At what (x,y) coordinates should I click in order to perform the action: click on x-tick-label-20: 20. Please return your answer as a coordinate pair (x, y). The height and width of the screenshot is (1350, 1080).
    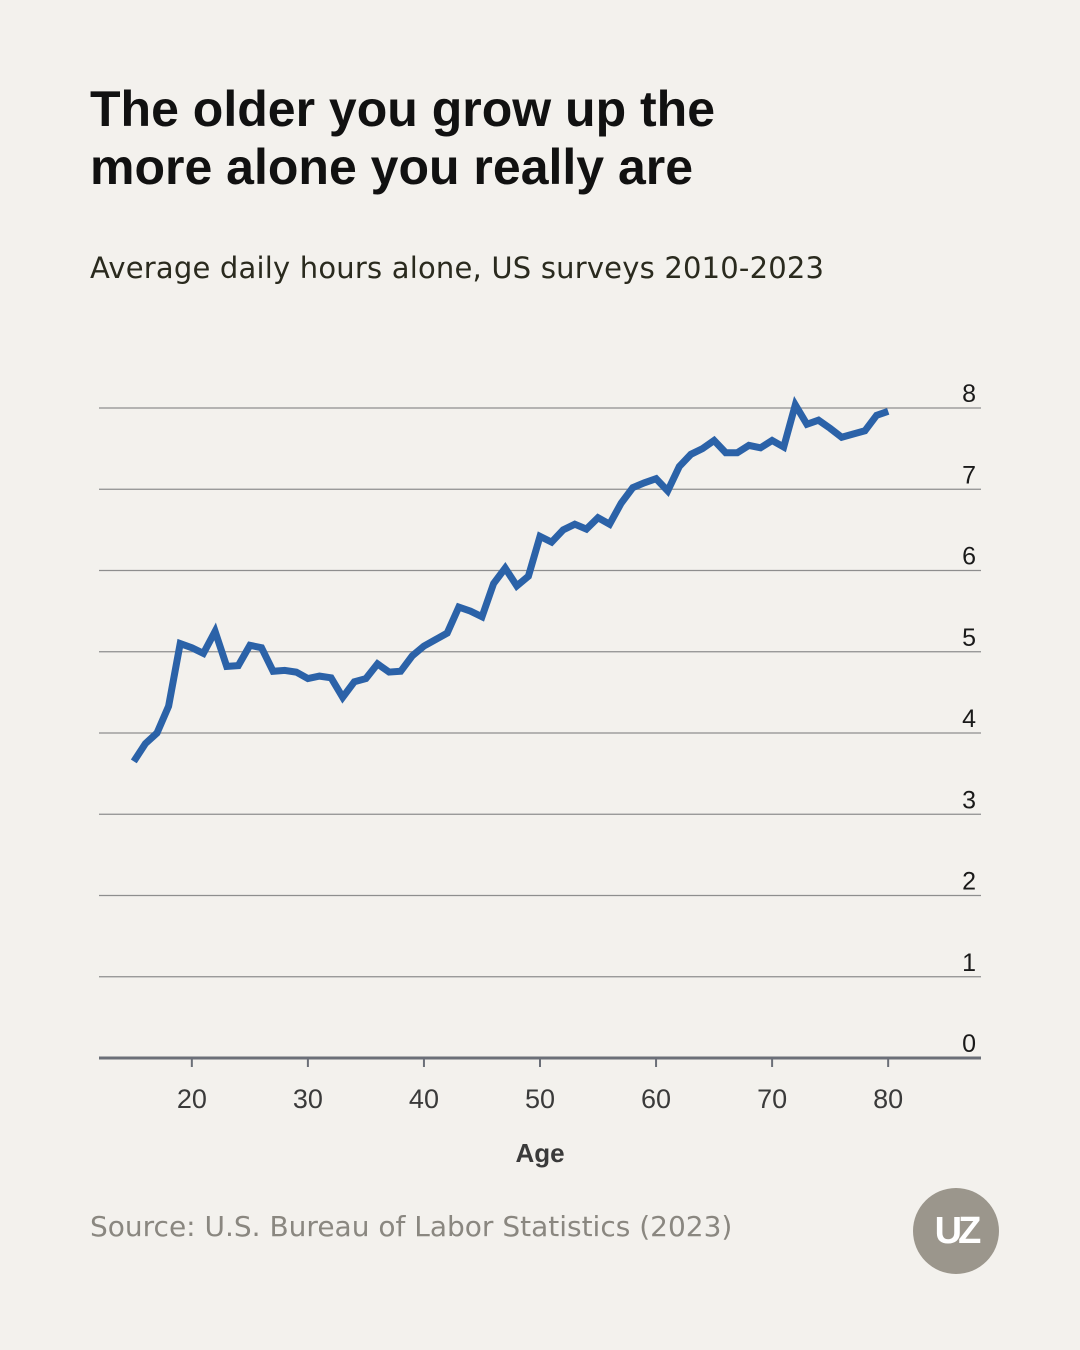
    Looking at the image, I should click on (192, 1099).